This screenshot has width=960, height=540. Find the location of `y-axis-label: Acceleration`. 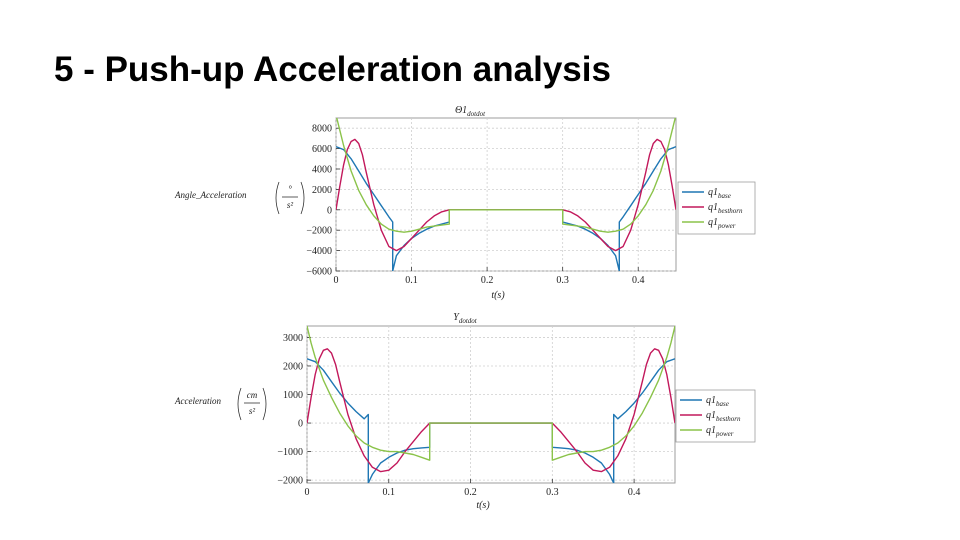

y-axis-label: Acceleration is located at coordinates (197, 401).